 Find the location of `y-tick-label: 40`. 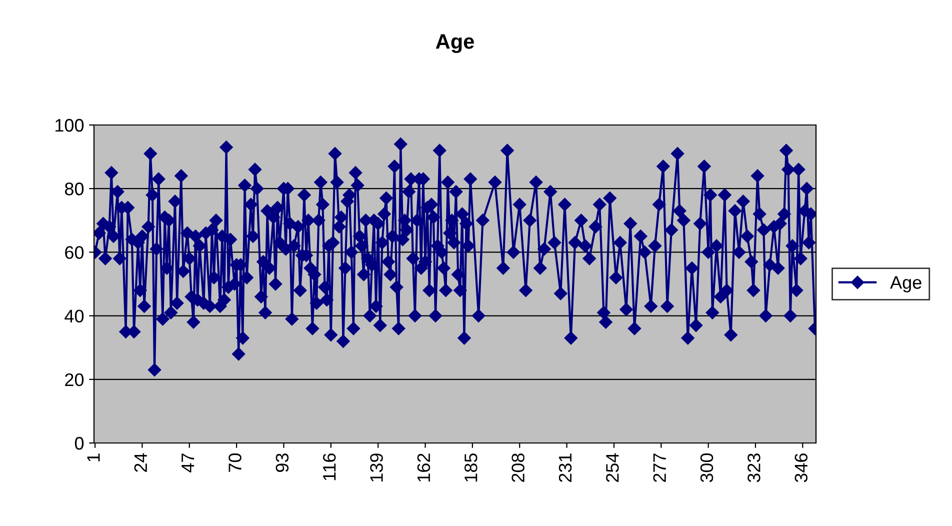

y-tick-label: 40 is located at coordinates (74, 316).